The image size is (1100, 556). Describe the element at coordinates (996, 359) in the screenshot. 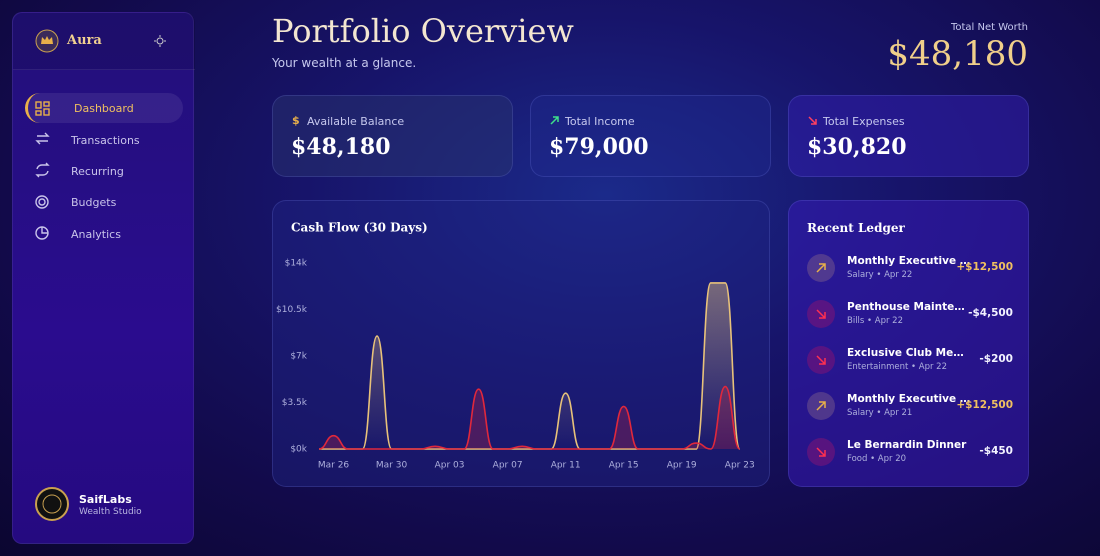

I see `ledger-amount: -$200` at that location.